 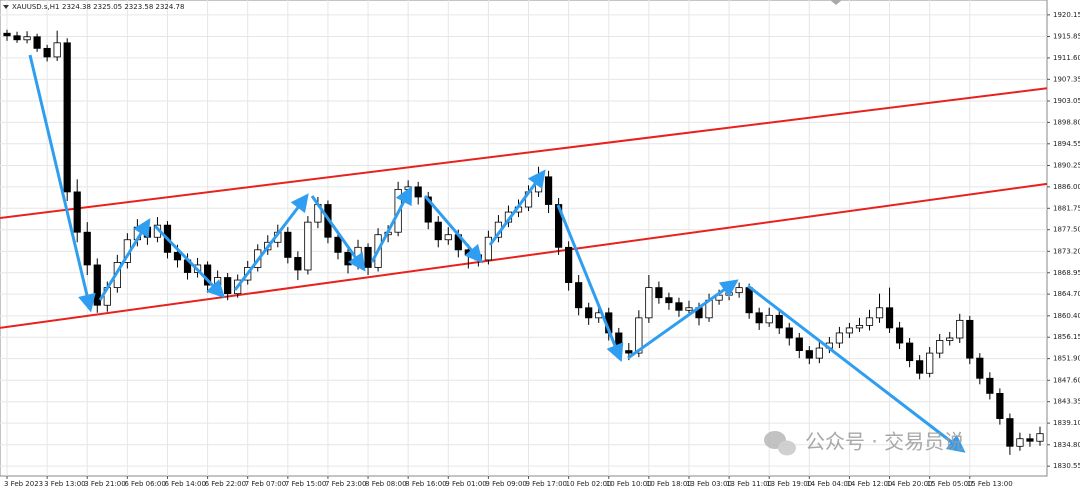 What do you see at coordinates (1066, 144) in the screenshot?
I see `y-tick-label: 1894.55` at bounding box center [1066, 144].